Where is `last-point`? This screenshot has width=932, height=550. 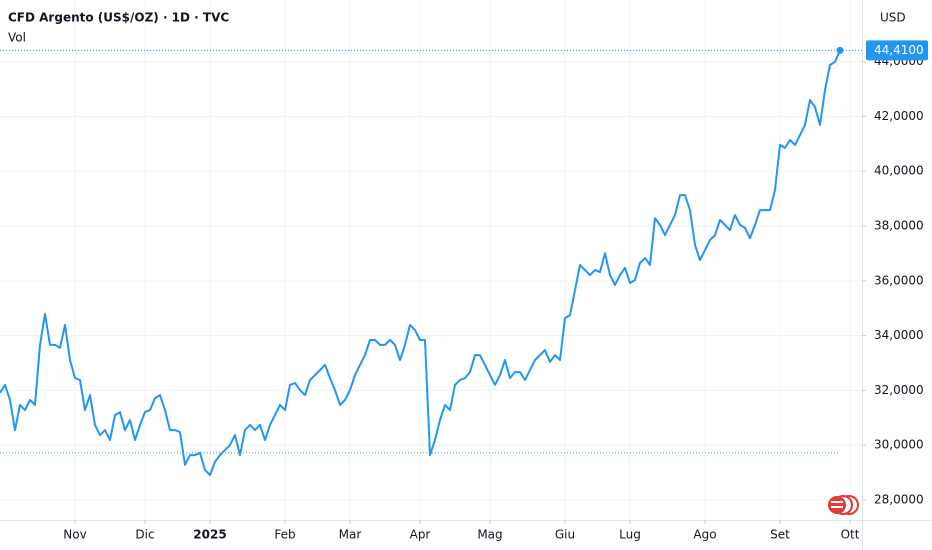 last-point is located at coordinates (840, 50).